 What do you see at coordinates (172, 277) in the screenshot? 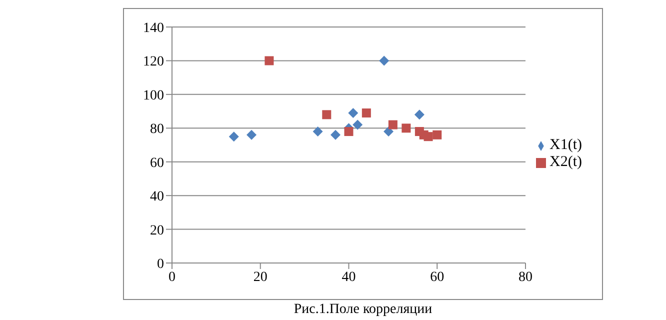
I see `x-tick-label: 0` at bounding box center [172, 277].